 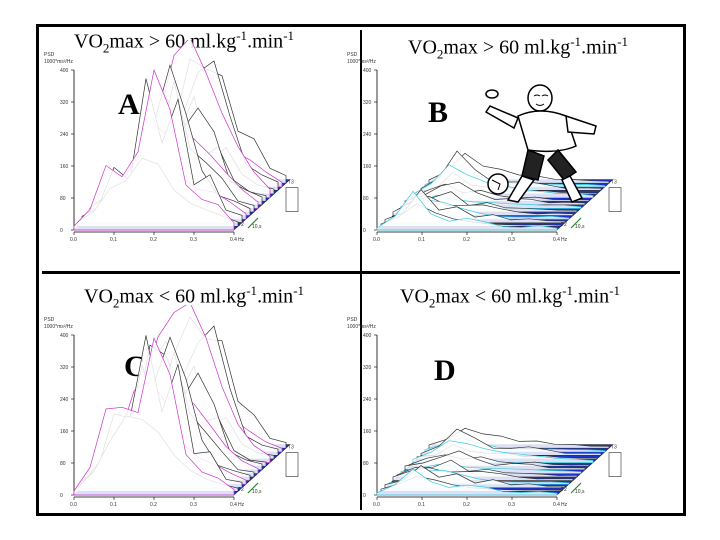 What do you see at coordinates (194, 297) in the screenshot?
I see `panel-c-title: VO2max < 60 ml.kg-1.min-1` at bounding box center [194, 297].